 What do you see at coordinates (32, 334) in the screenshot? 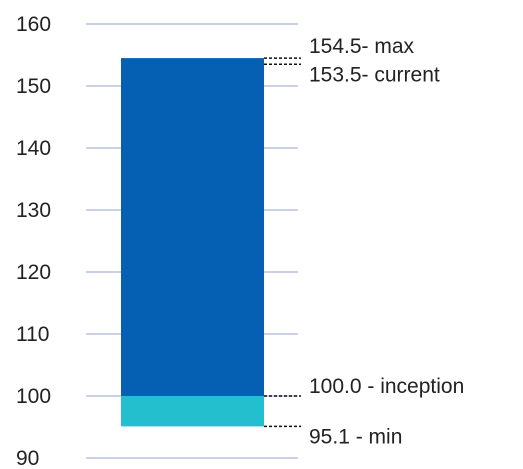
I see `y-tick-label-110: 110` at bounding box center [32, 334].